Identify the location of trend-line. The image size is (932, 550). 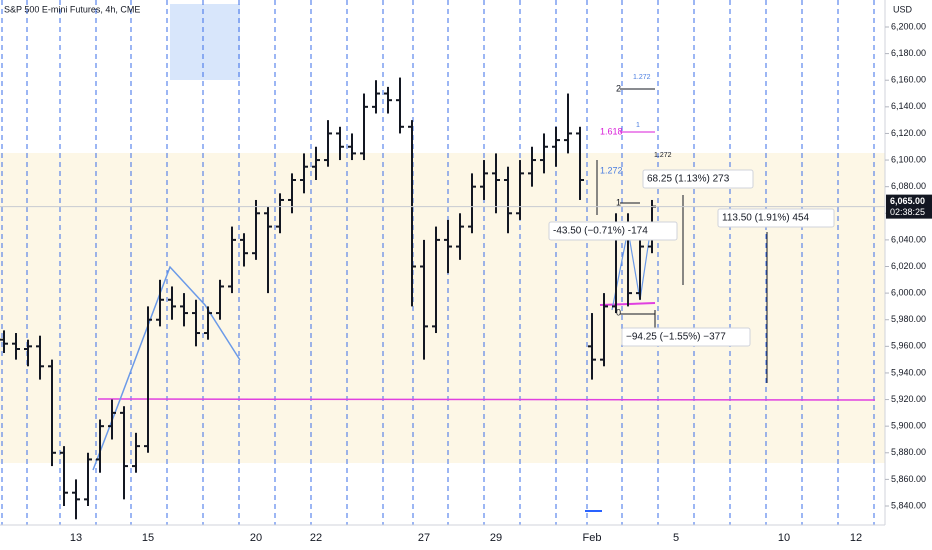
(632, 265).